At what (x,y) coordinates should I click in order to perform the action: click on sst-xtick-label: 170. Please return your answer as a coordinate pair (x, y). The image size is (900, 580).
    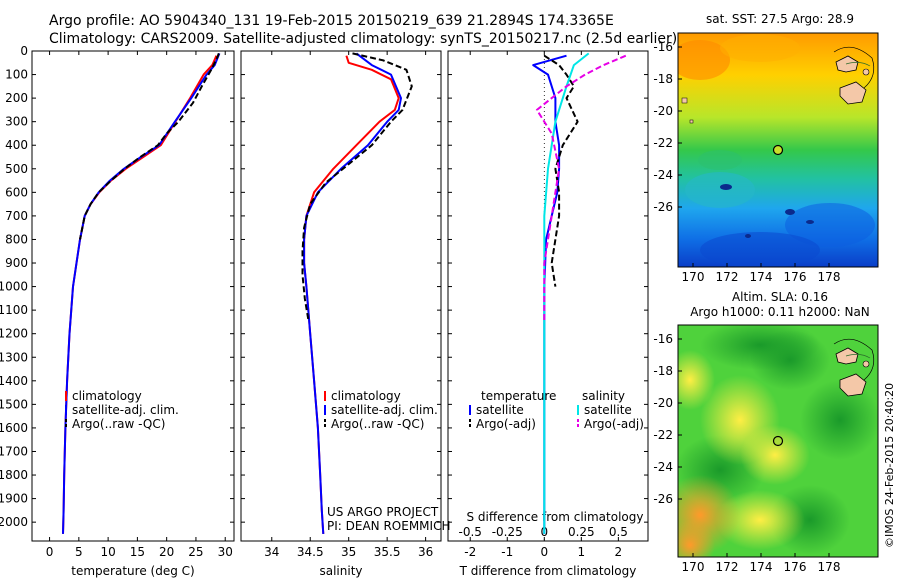
    Looking at the image, I should click on (693, 277).